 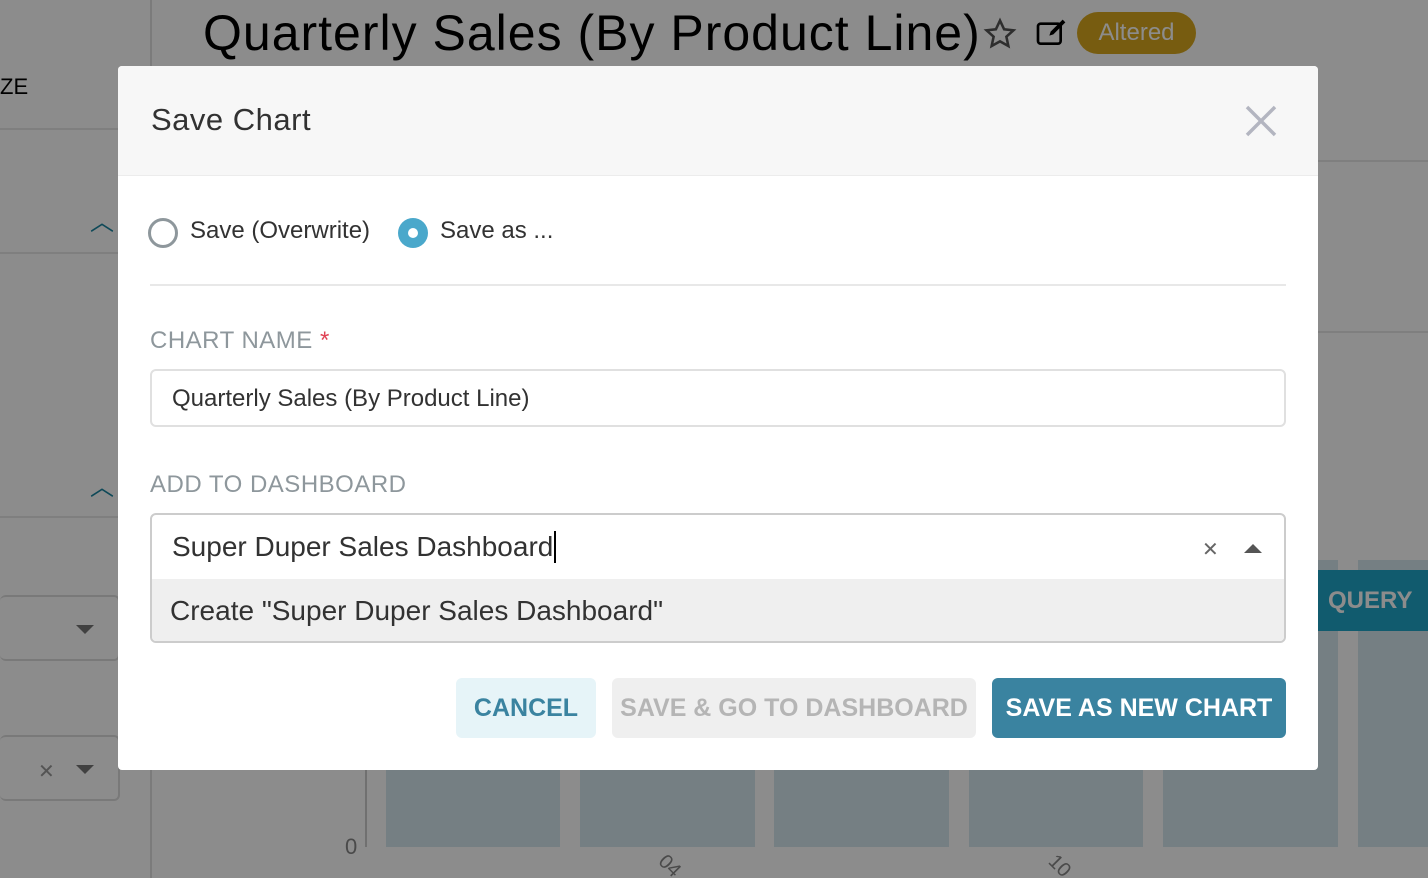 What do you see at coordinates (1261, 121) in the screenshot?
I see `close-icon` at bounding box center [1261, 121].